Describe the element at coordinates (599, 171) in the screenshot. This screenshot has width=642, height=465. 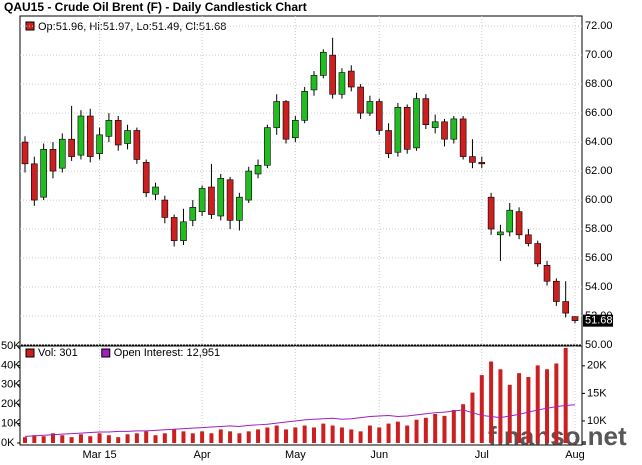
I see `y-tick-label: 62.00` at that location.